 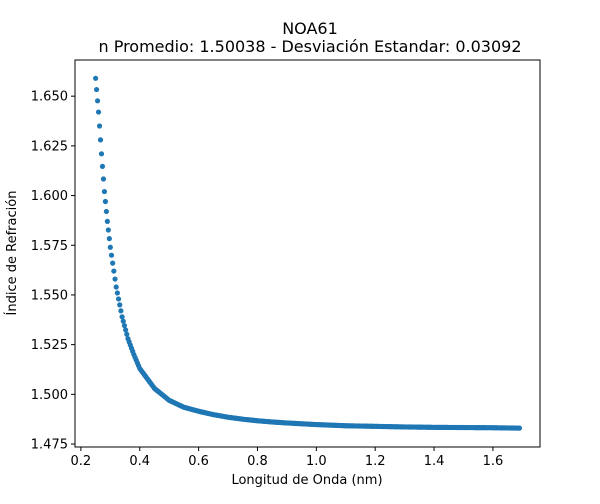 I want to click on y-tick-label: 1.475, so click(x=49, y=445).